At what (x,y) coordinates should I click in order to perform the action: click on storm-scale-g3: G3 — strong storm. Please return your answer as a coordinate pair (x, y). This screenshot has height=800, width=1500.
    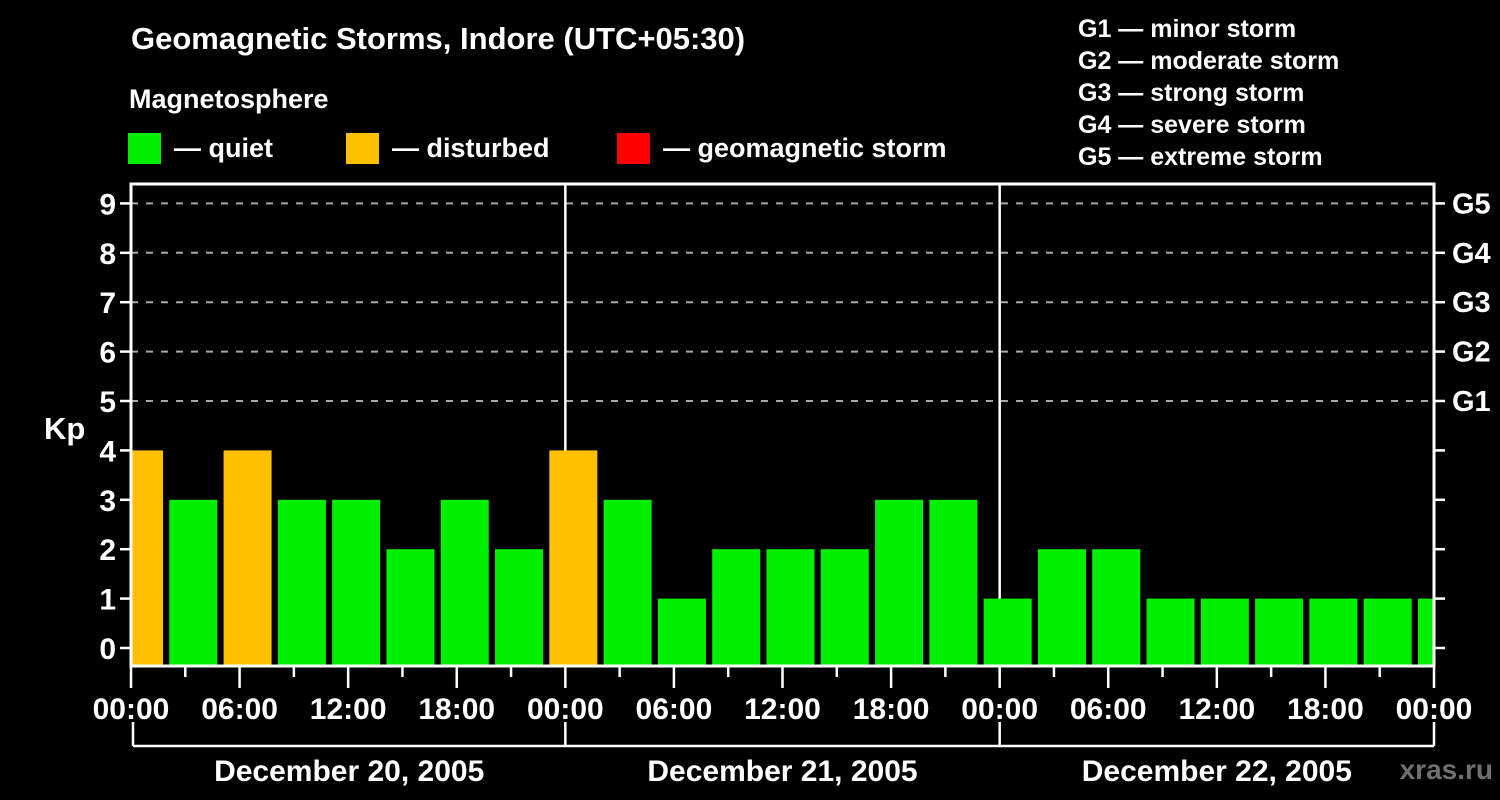
    Looking at the image, I should click on (1191, 93).